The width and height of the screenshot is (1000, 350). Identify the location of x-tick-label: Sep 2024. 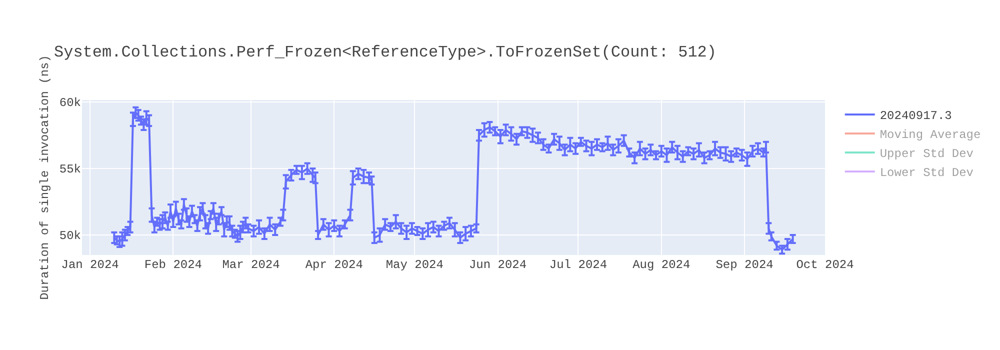
(745, 265).